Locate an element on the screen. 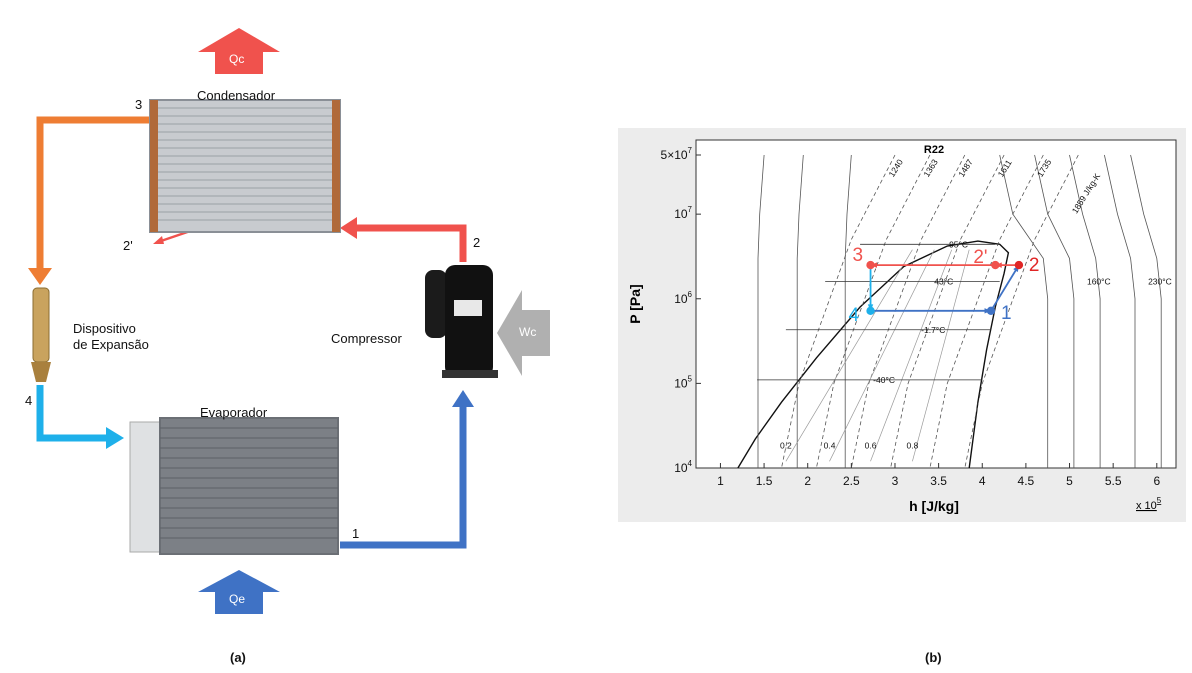 The height and width of the screenshot is (673, 1192). state-1-label: 1 is located at coordinates (356, 533).